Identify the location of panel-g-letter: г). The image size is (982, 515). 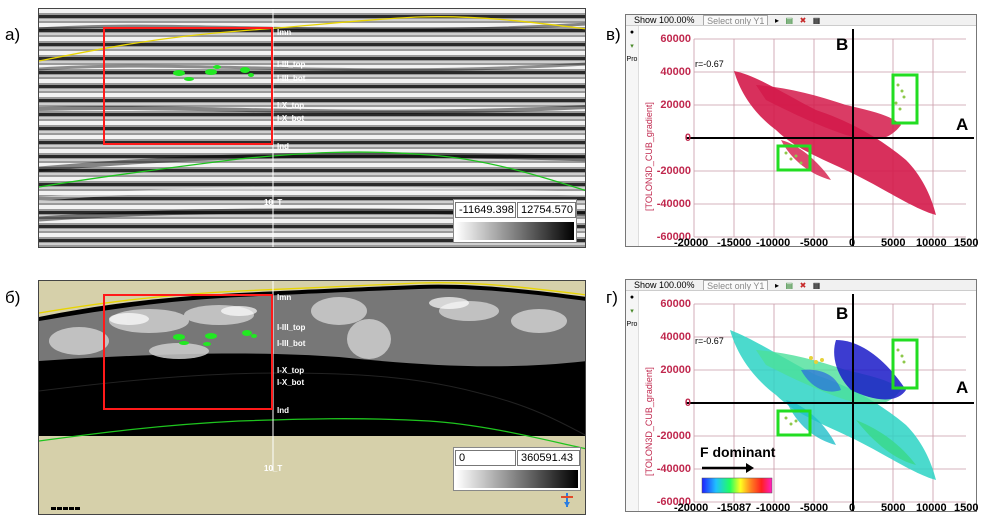
(612, 297).